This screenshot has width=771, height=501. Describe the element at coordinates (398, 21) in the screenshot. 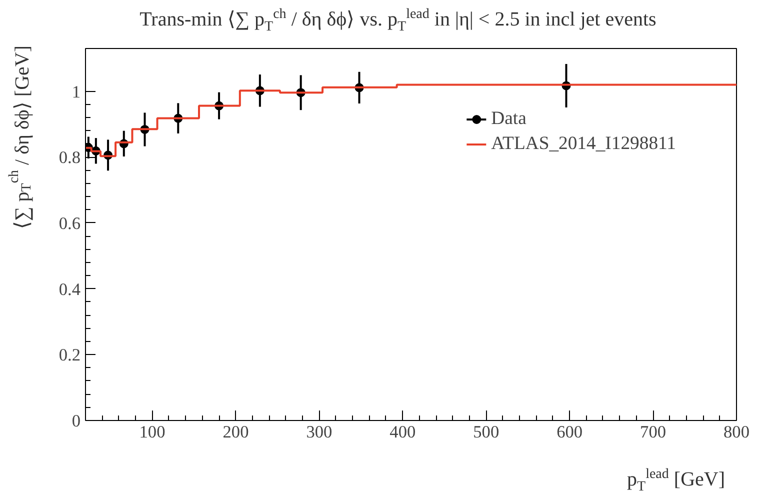

I see `chart-title: Trans-min ⟨∑ p$_{T}$$^{ch}$ / δη δϕ⟩ vs. p$_{T}$$^{lead}$ in |η| < 2.5 in incl jet events` at that location.